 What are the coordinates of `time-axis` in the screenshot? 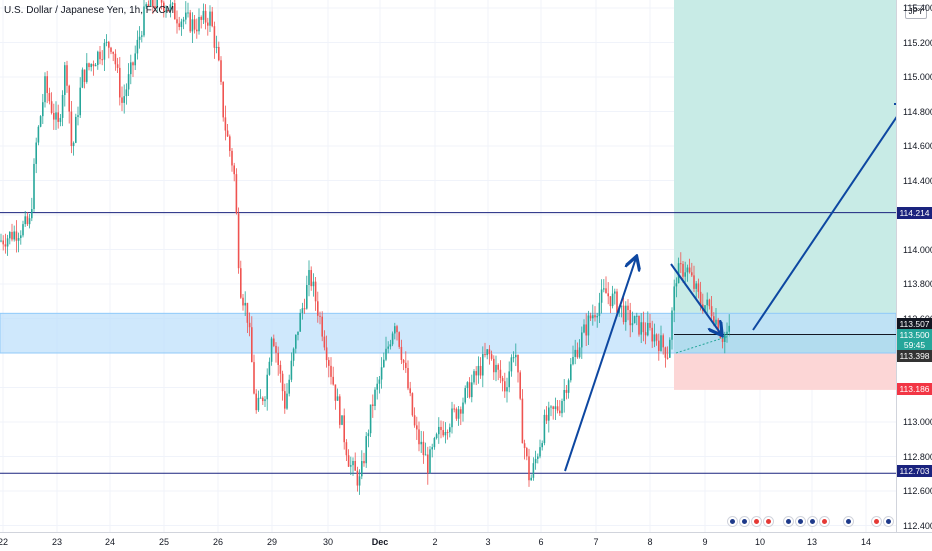 It's located at (466, 541).